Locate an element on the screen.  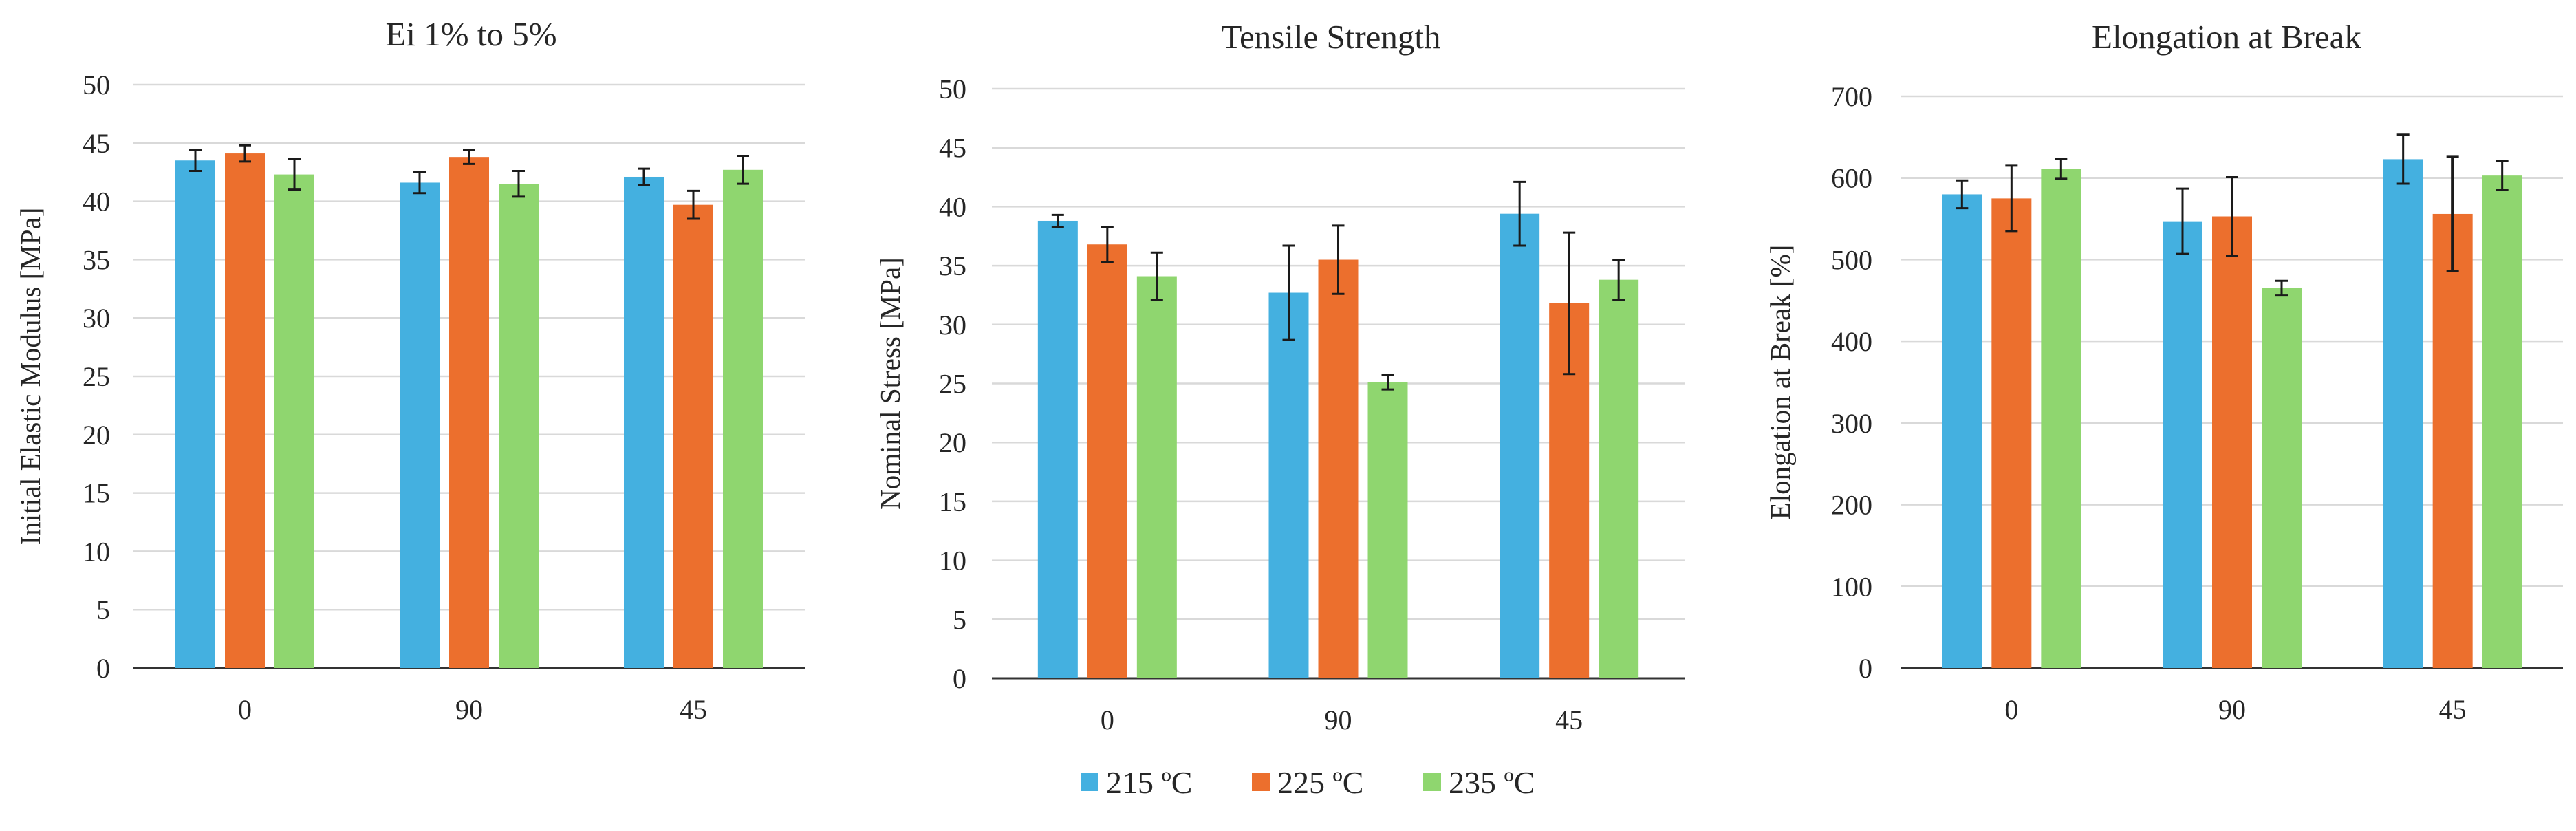
chart-title: Tensile Strength is located at coordinates (1330, 37).